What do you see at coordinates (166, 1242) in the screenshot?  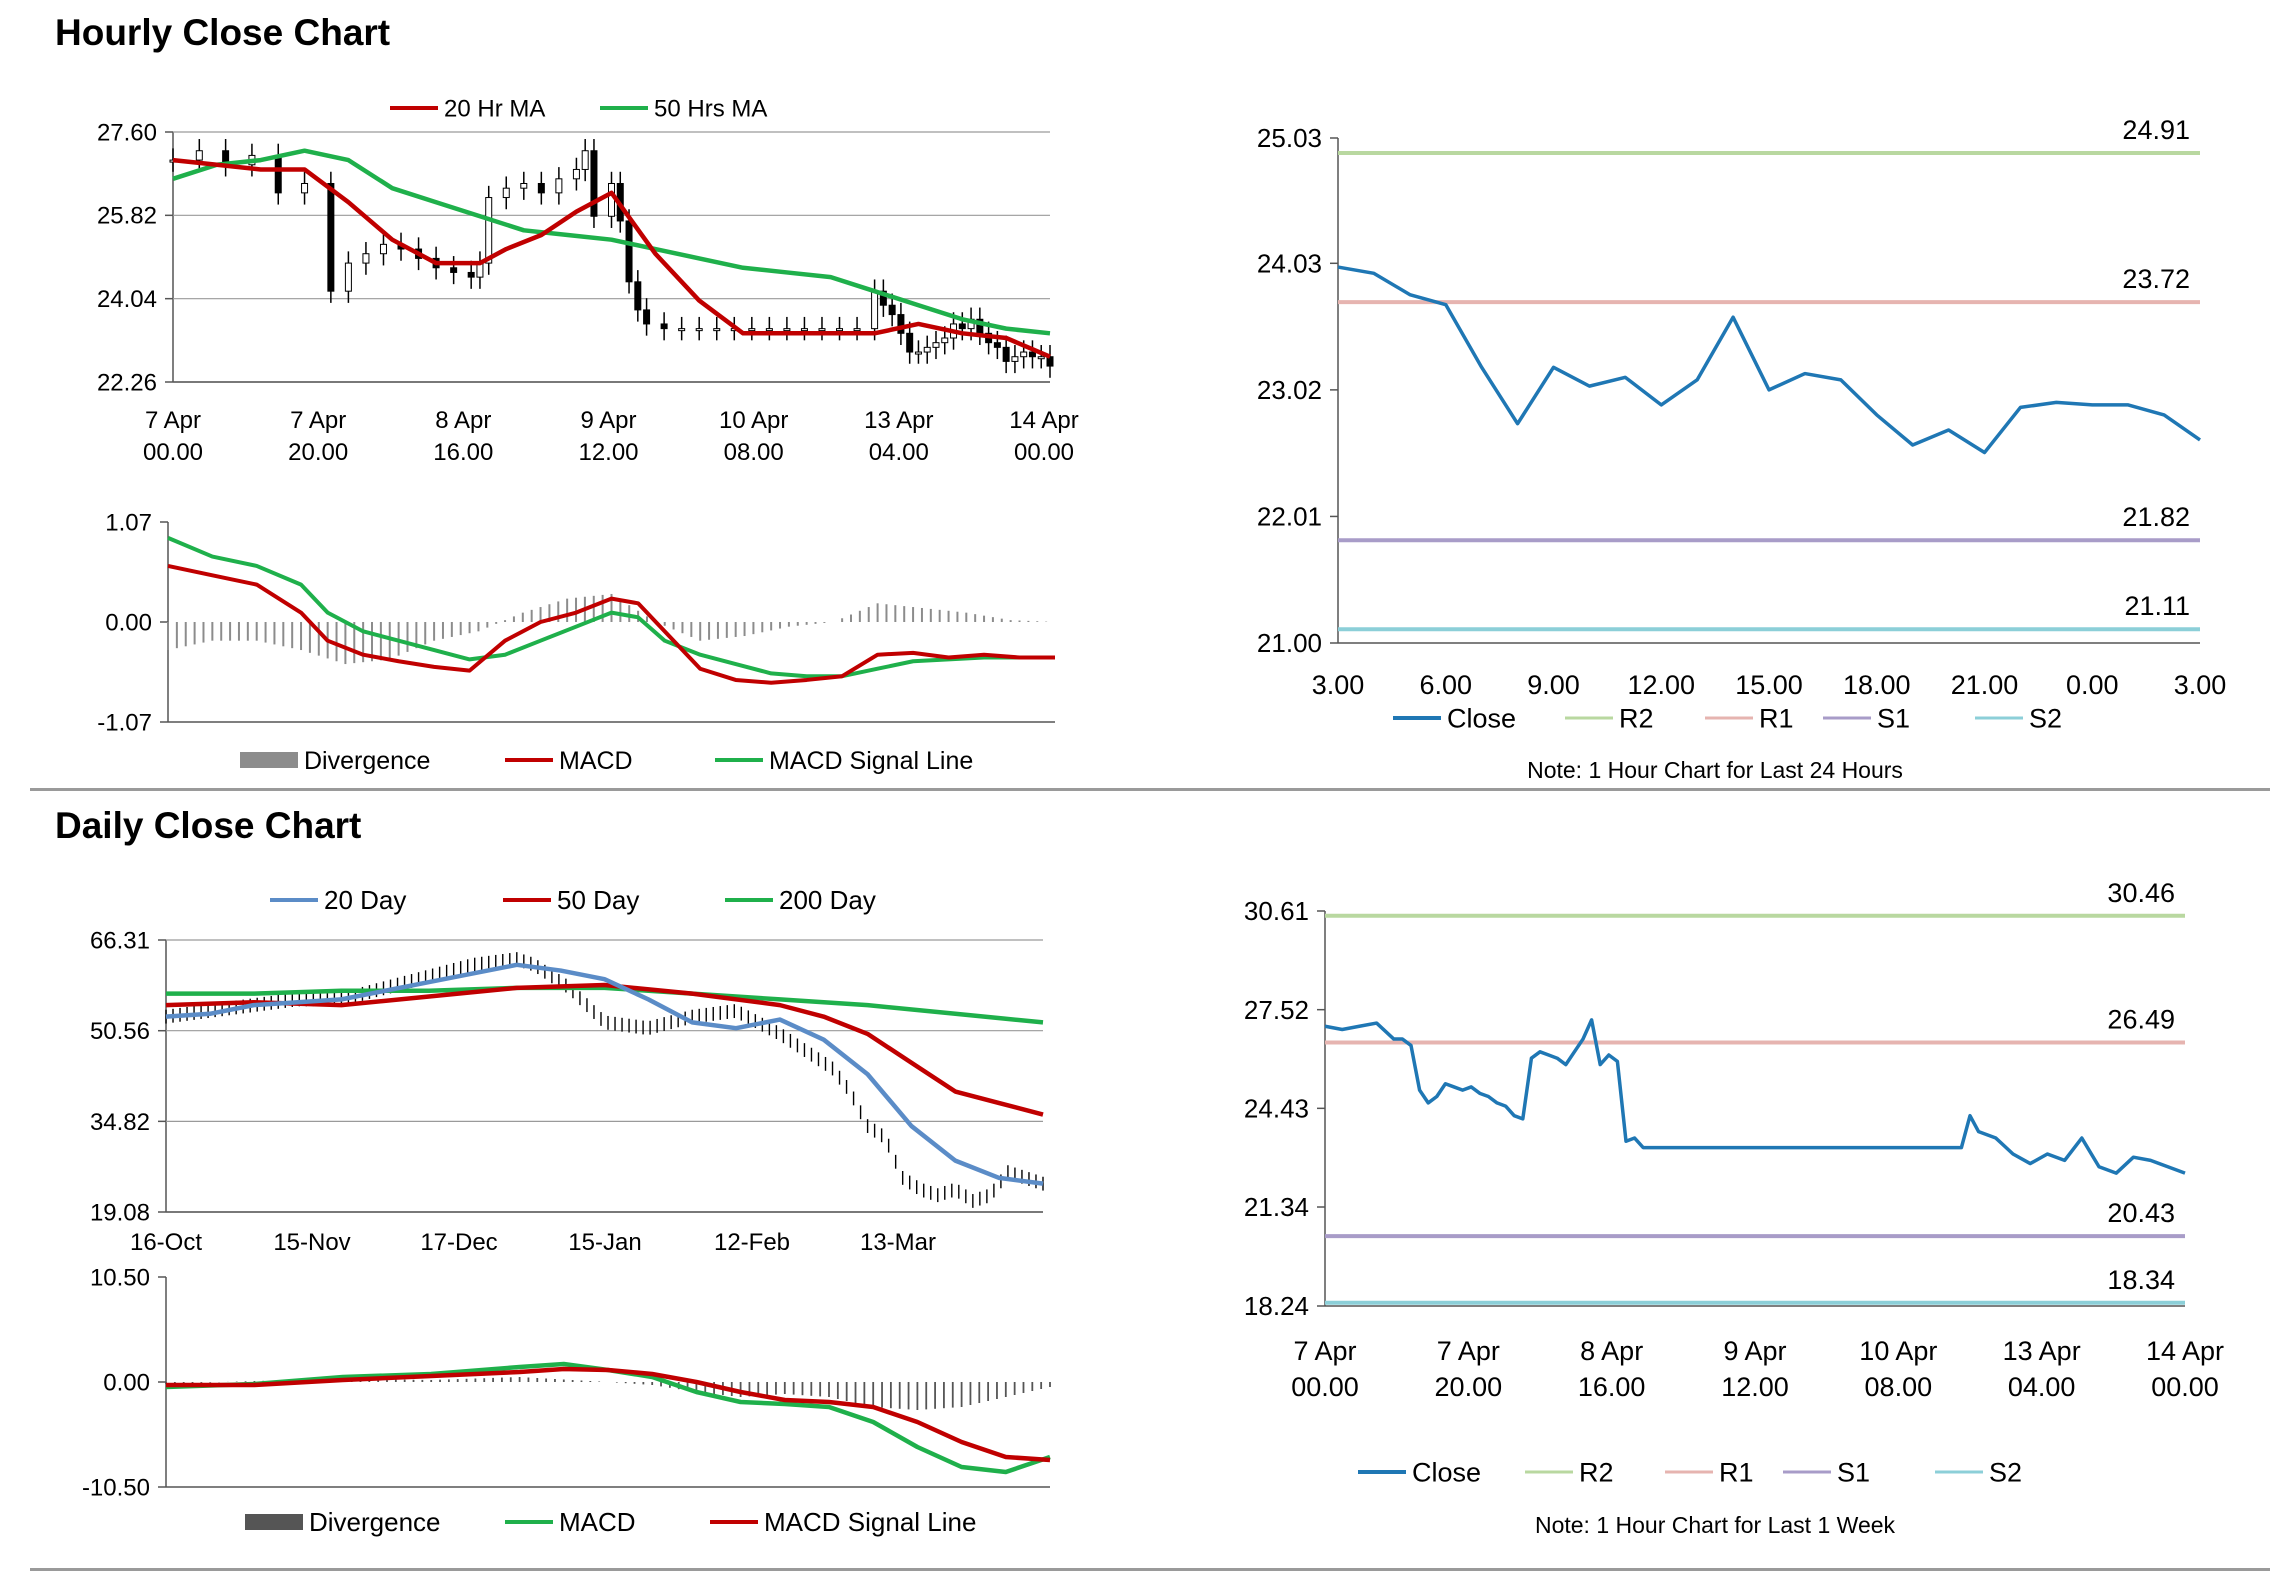 I see `daily-x-tick-label: 16-Oct` at bounding box center [166, 1242].